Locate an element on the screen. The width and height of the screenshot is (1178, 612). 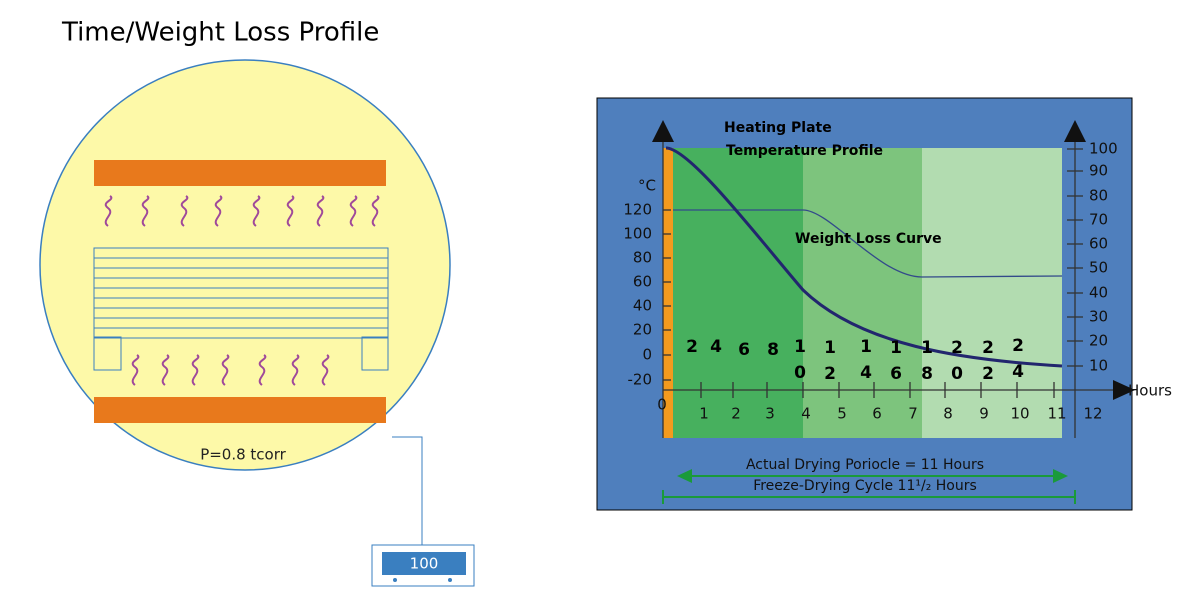
right-tick-label: 50 is located at coordinates (1098, 268).